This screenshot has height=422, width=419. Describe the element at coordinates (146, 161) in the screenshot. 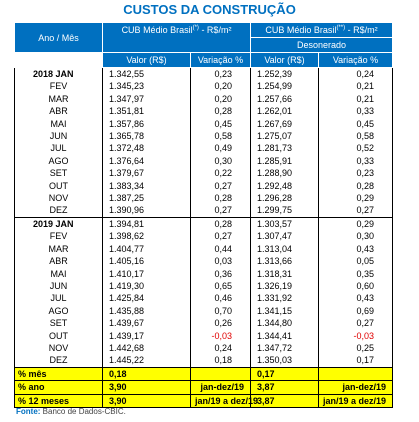

I see `cell: 1.376,64` at that location.